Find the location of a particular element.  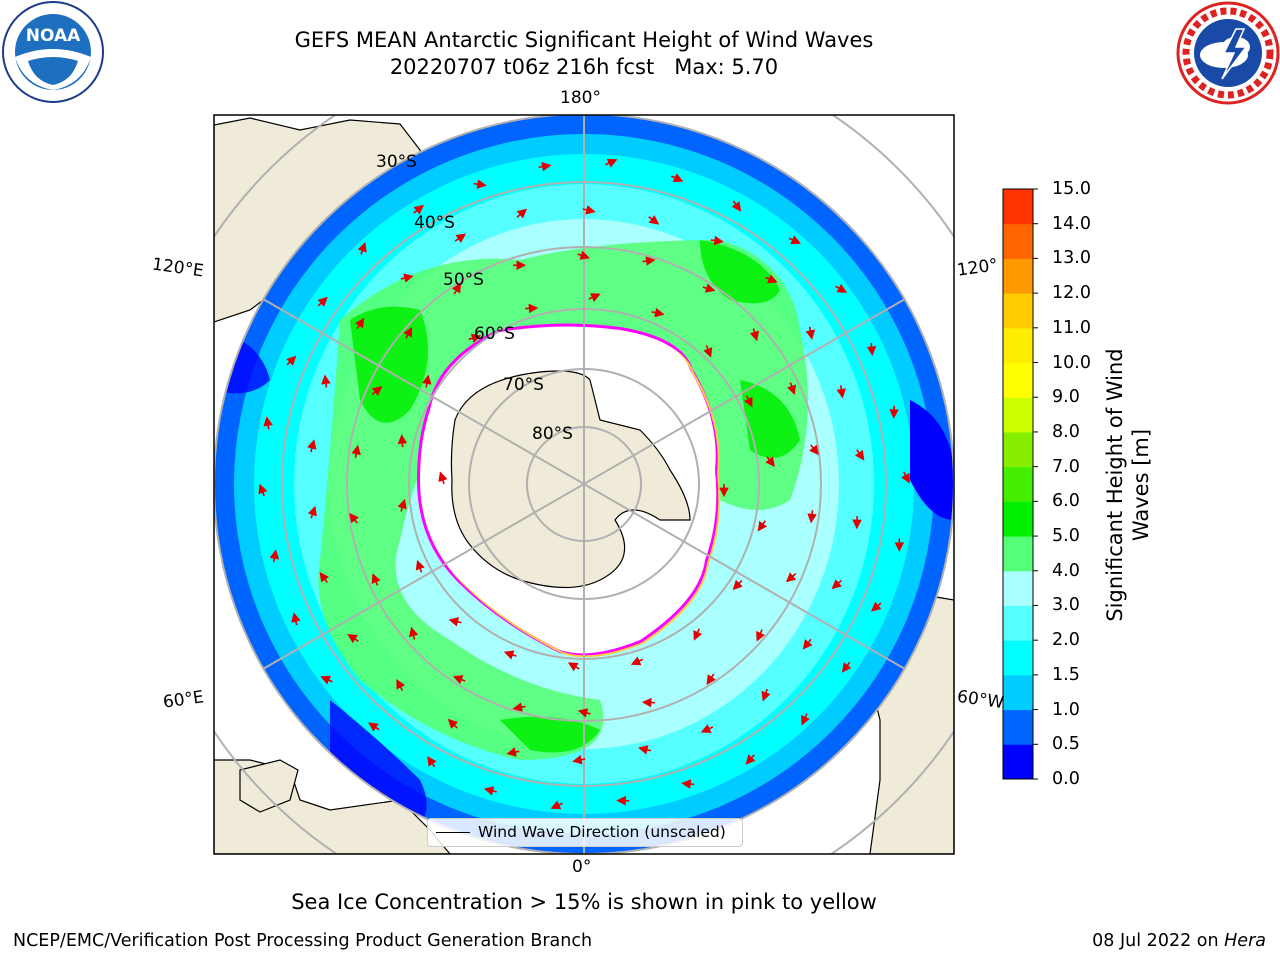

colorbar-tick-label: 12.0 is located at coordinates (1071, 293).